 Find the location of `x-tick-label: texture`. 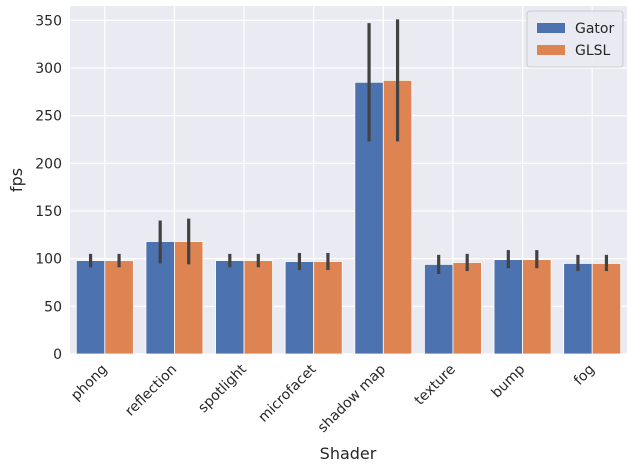

x-tick-label: texture is located at coordinates (435, 385).